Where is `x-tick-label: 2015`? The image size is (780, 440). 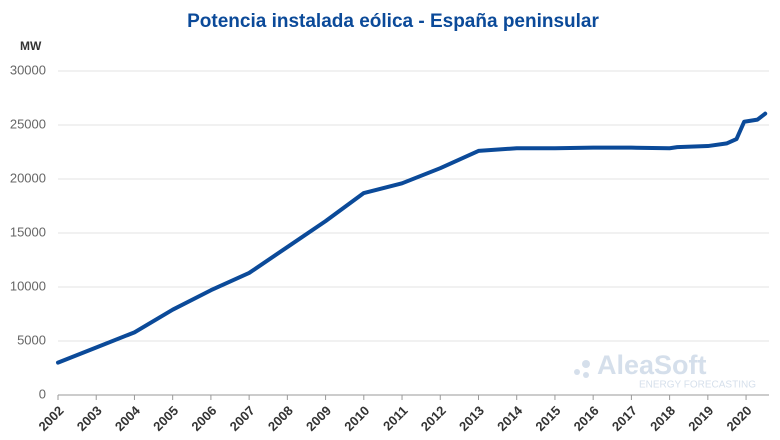
x-tick-label: 2015 is located at coordinates (547, 418).